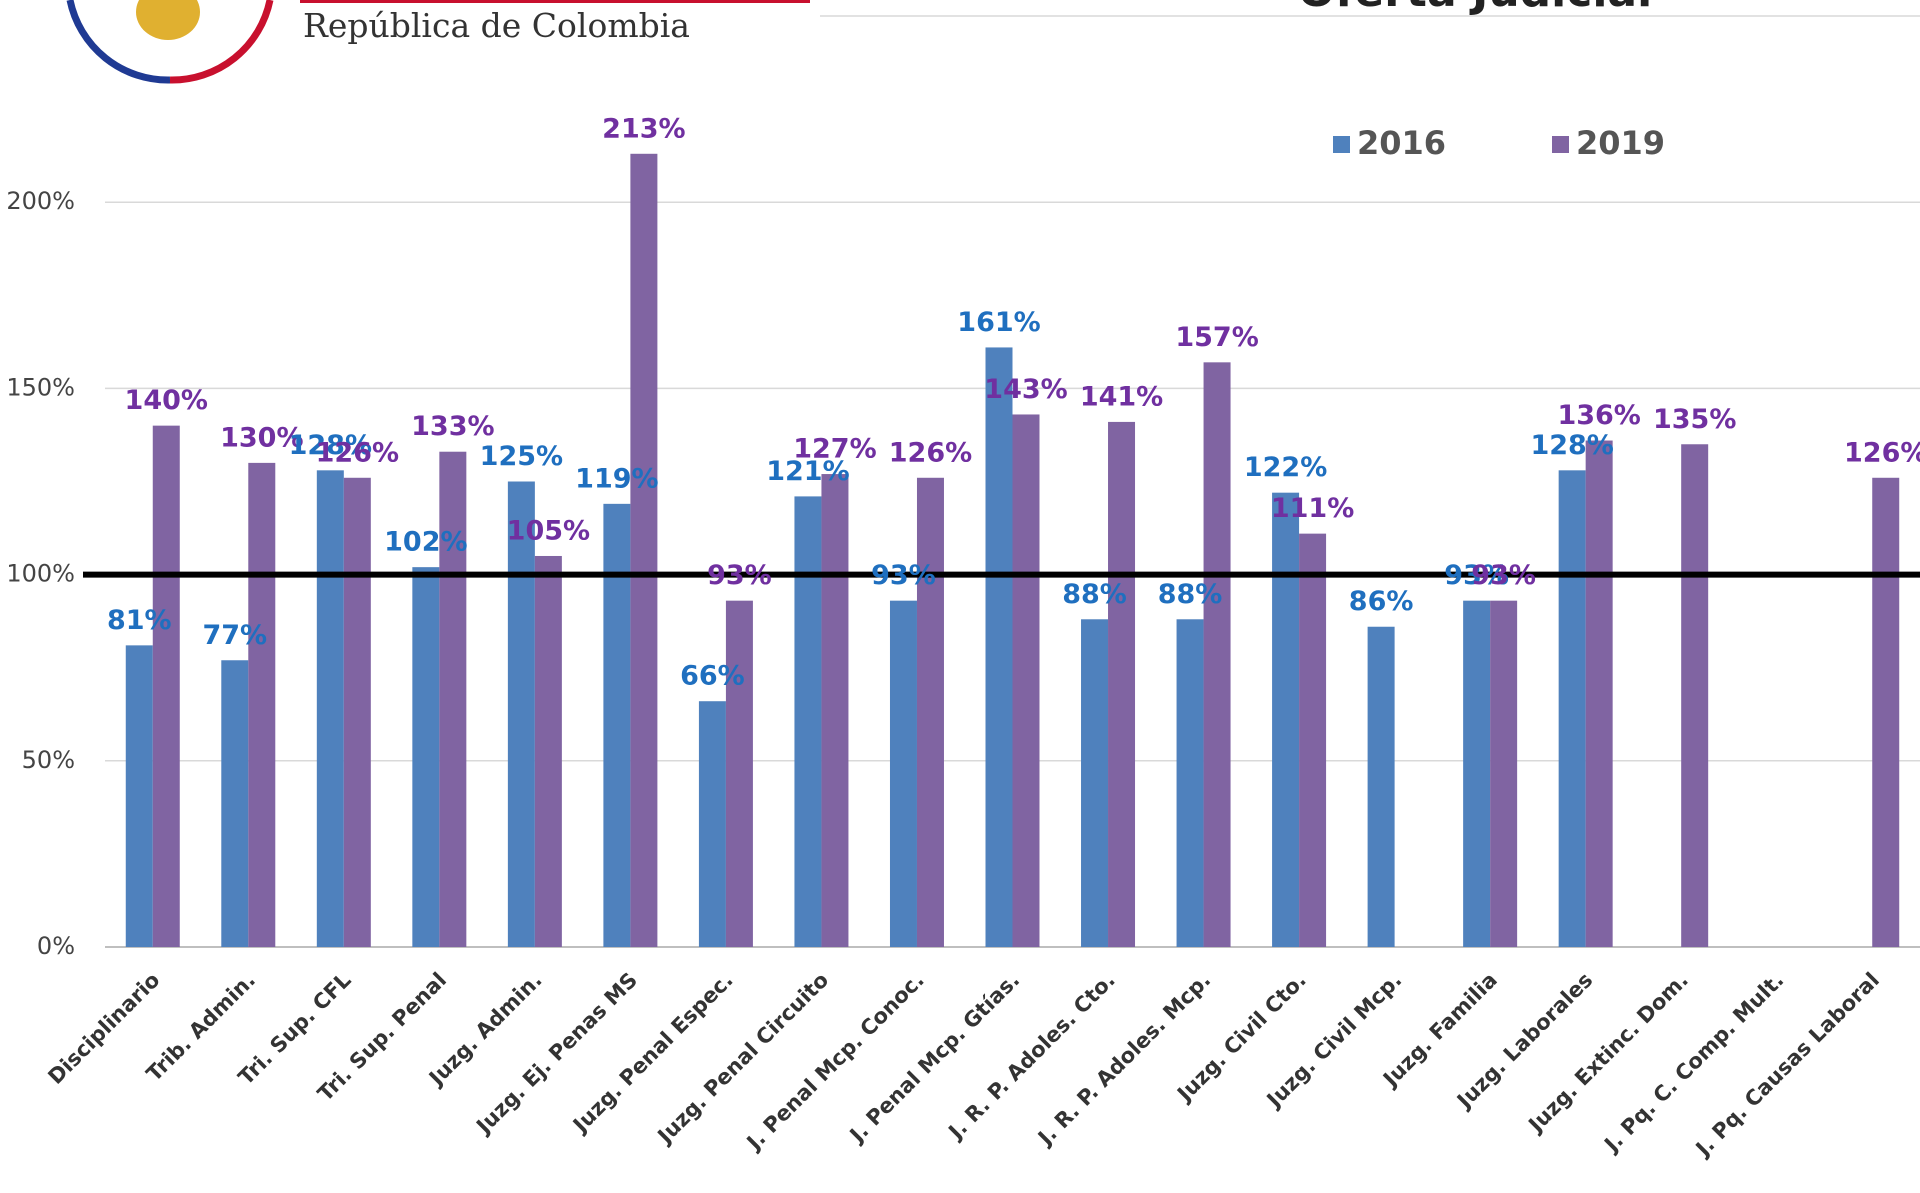 The height and width of the screenshot is (1193, 1920). Describe the element at coordinates (166, 400) in the screenshot. I see `value-label: 140%` at that location.